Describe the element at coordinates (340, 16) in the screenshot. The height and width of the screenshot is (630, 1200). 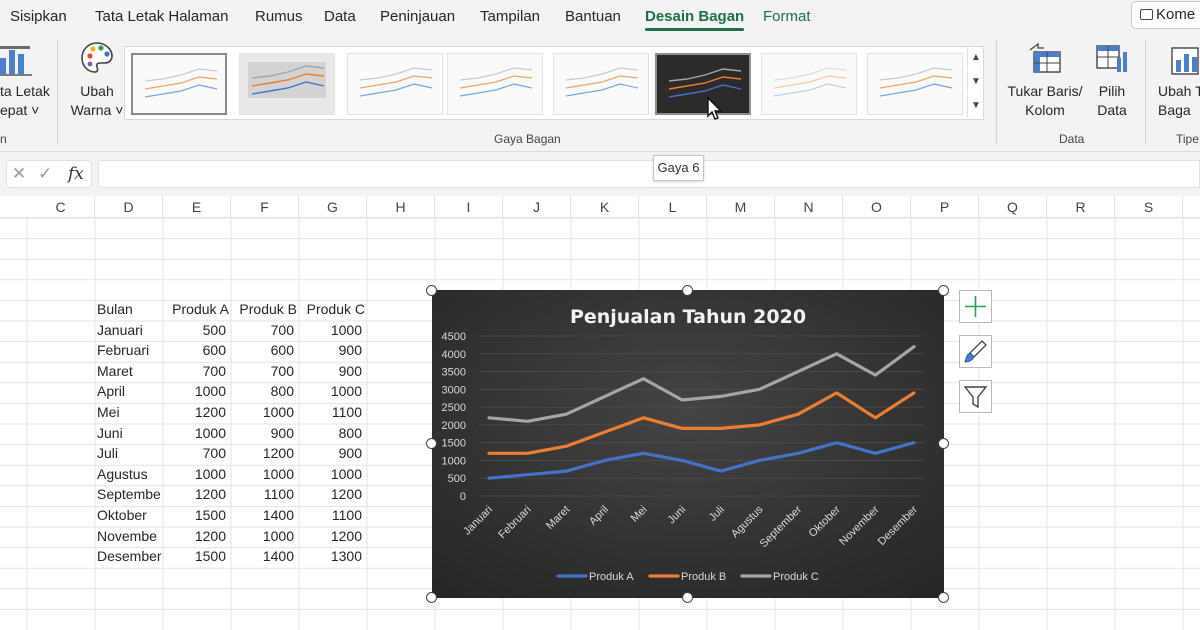
I see `tab-data: Data` at that location.